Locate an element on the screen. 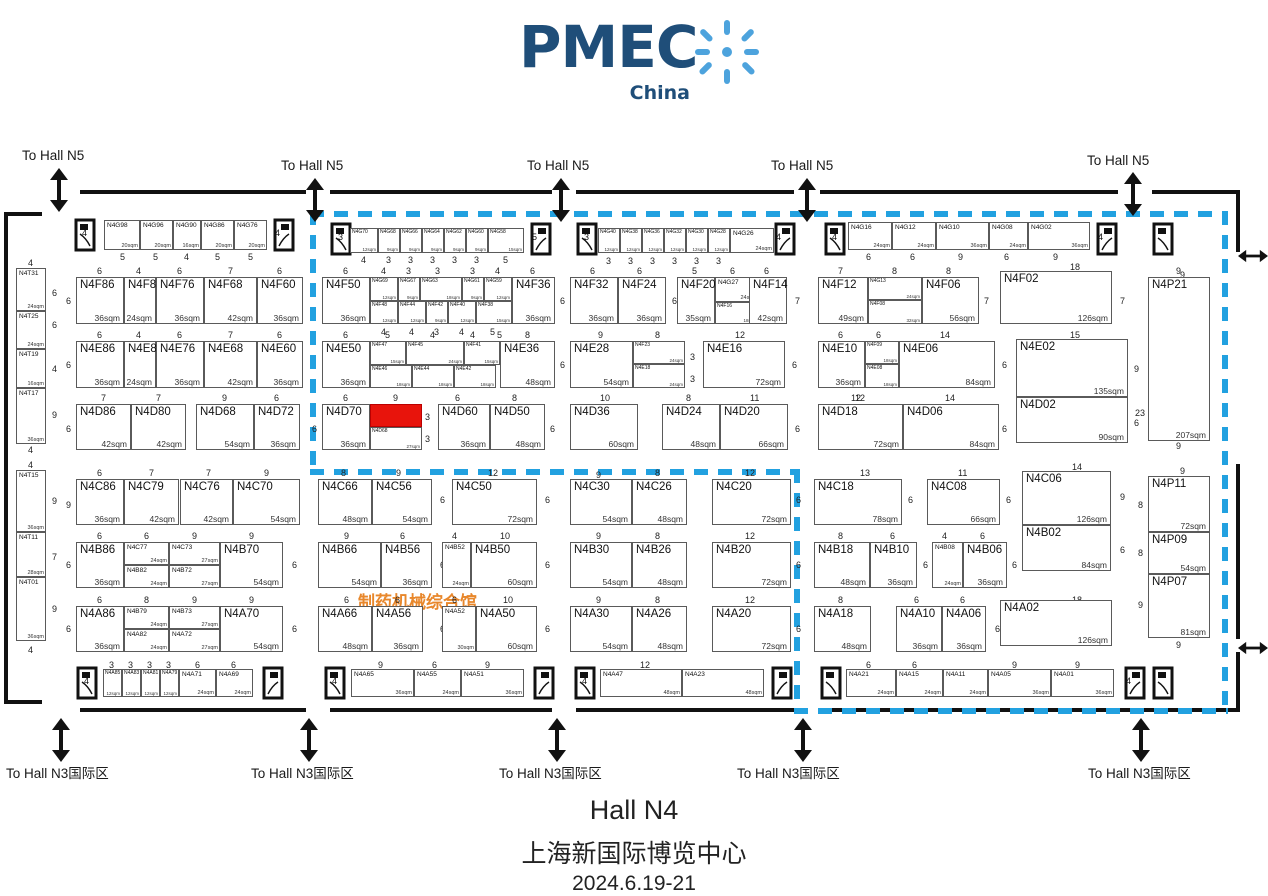 The image size is (1268, 896). booth-N4P09: N4P09 54sqm is located at coordinates (1179, 553).